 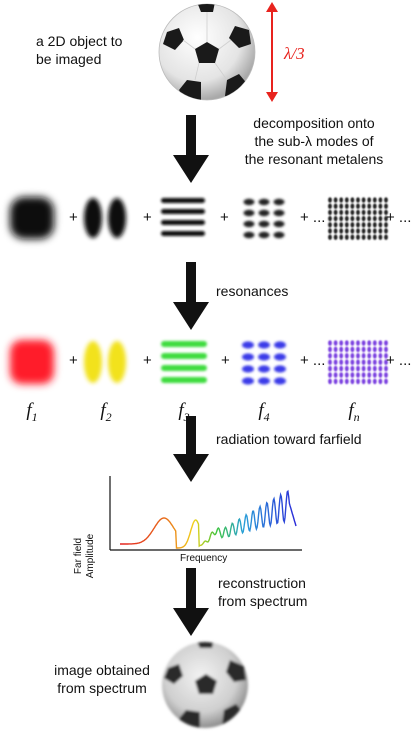 What do you see at coordinates (69, 59) in the screenshot?
I see `object-caption-line2: be imaged` at bounding box center [69, 59].